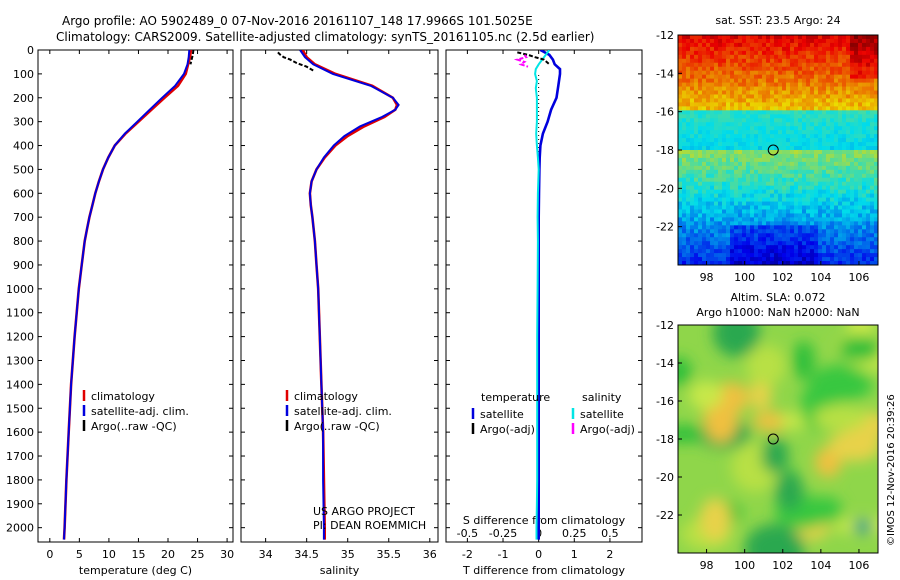 This screenshot has height=580, width=900. What do you see at coordinates (777, 312) in the screenshot?
I see `map-subtitle: Argo h1000: NaN h2000: NaN` at bounding box center [777, 312].